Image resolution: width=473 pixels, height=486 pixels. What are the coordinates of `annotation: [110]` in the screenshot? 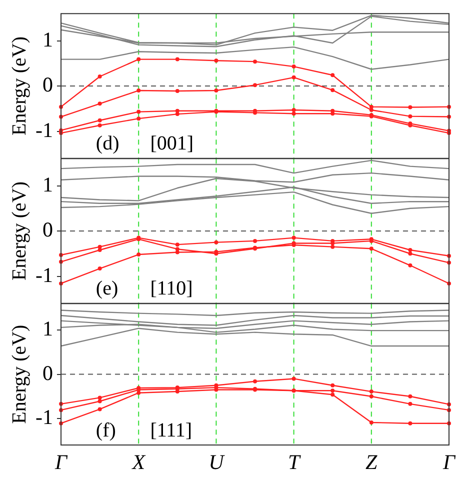 It's located at (171, 289).